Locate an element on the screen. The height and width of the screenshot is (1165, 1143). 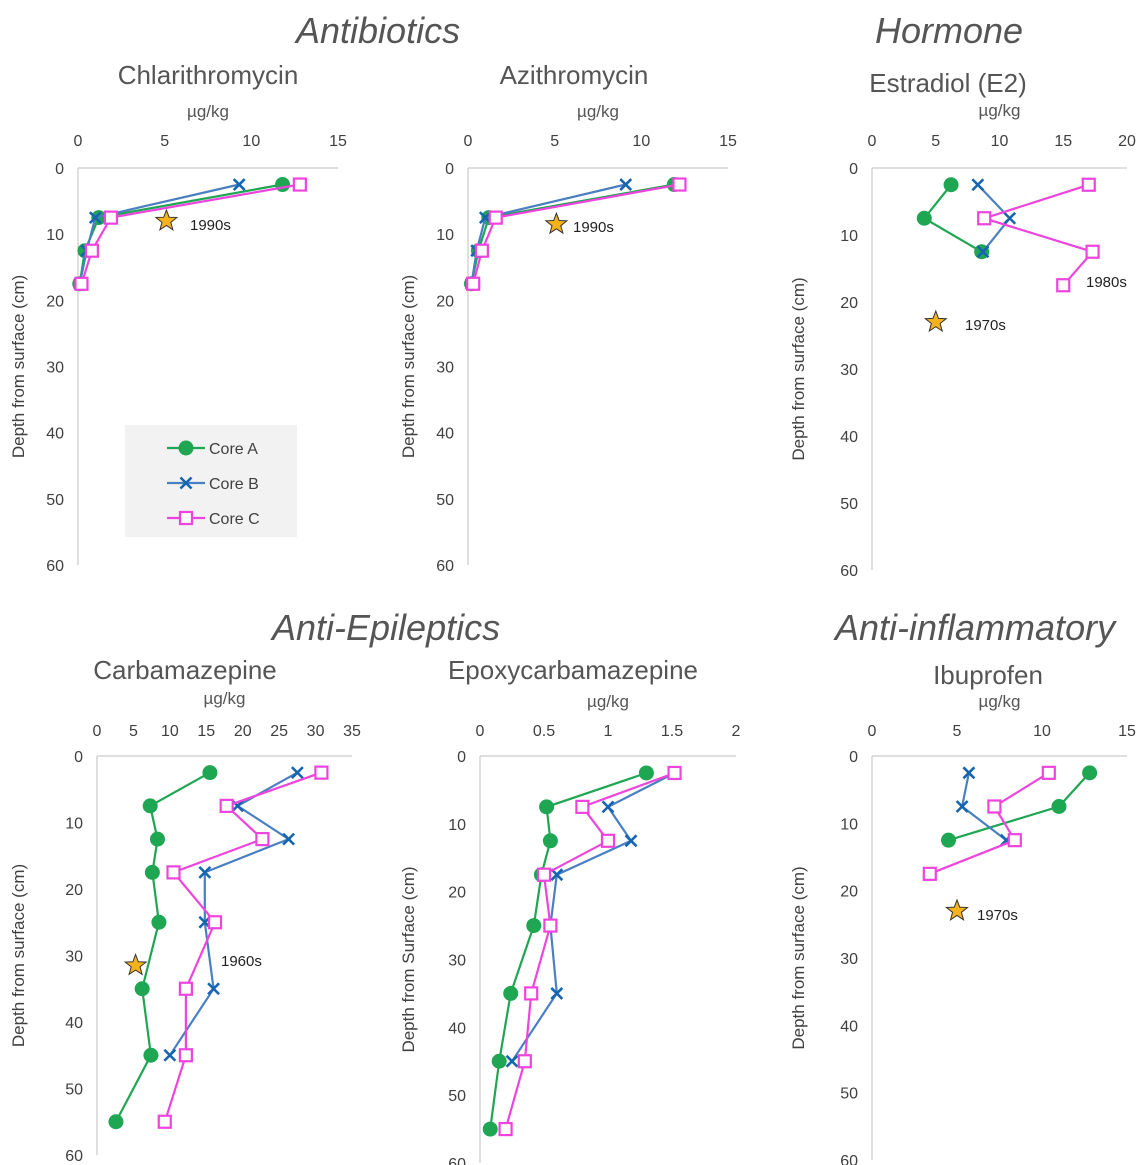
chart-title: Chlarithromycin is located at coordinates (208, 75).